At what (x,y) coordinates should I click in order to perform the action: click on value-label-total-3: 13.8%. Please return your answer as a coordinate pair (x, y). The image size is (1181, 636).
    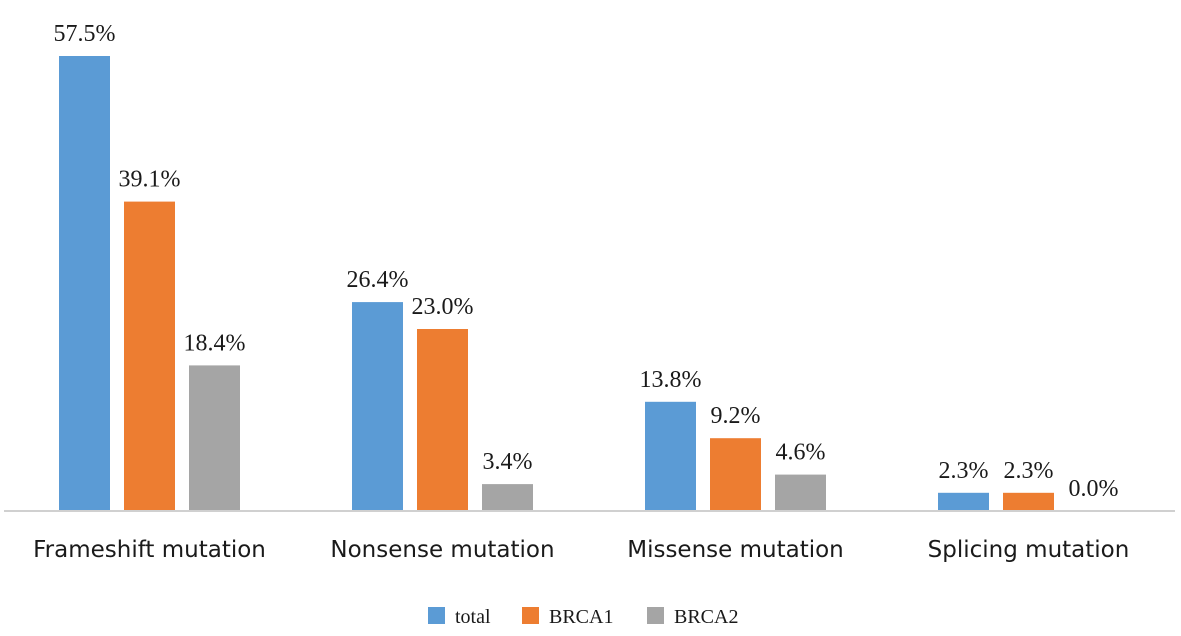
    Looking at the image, I should click on (671, 380).